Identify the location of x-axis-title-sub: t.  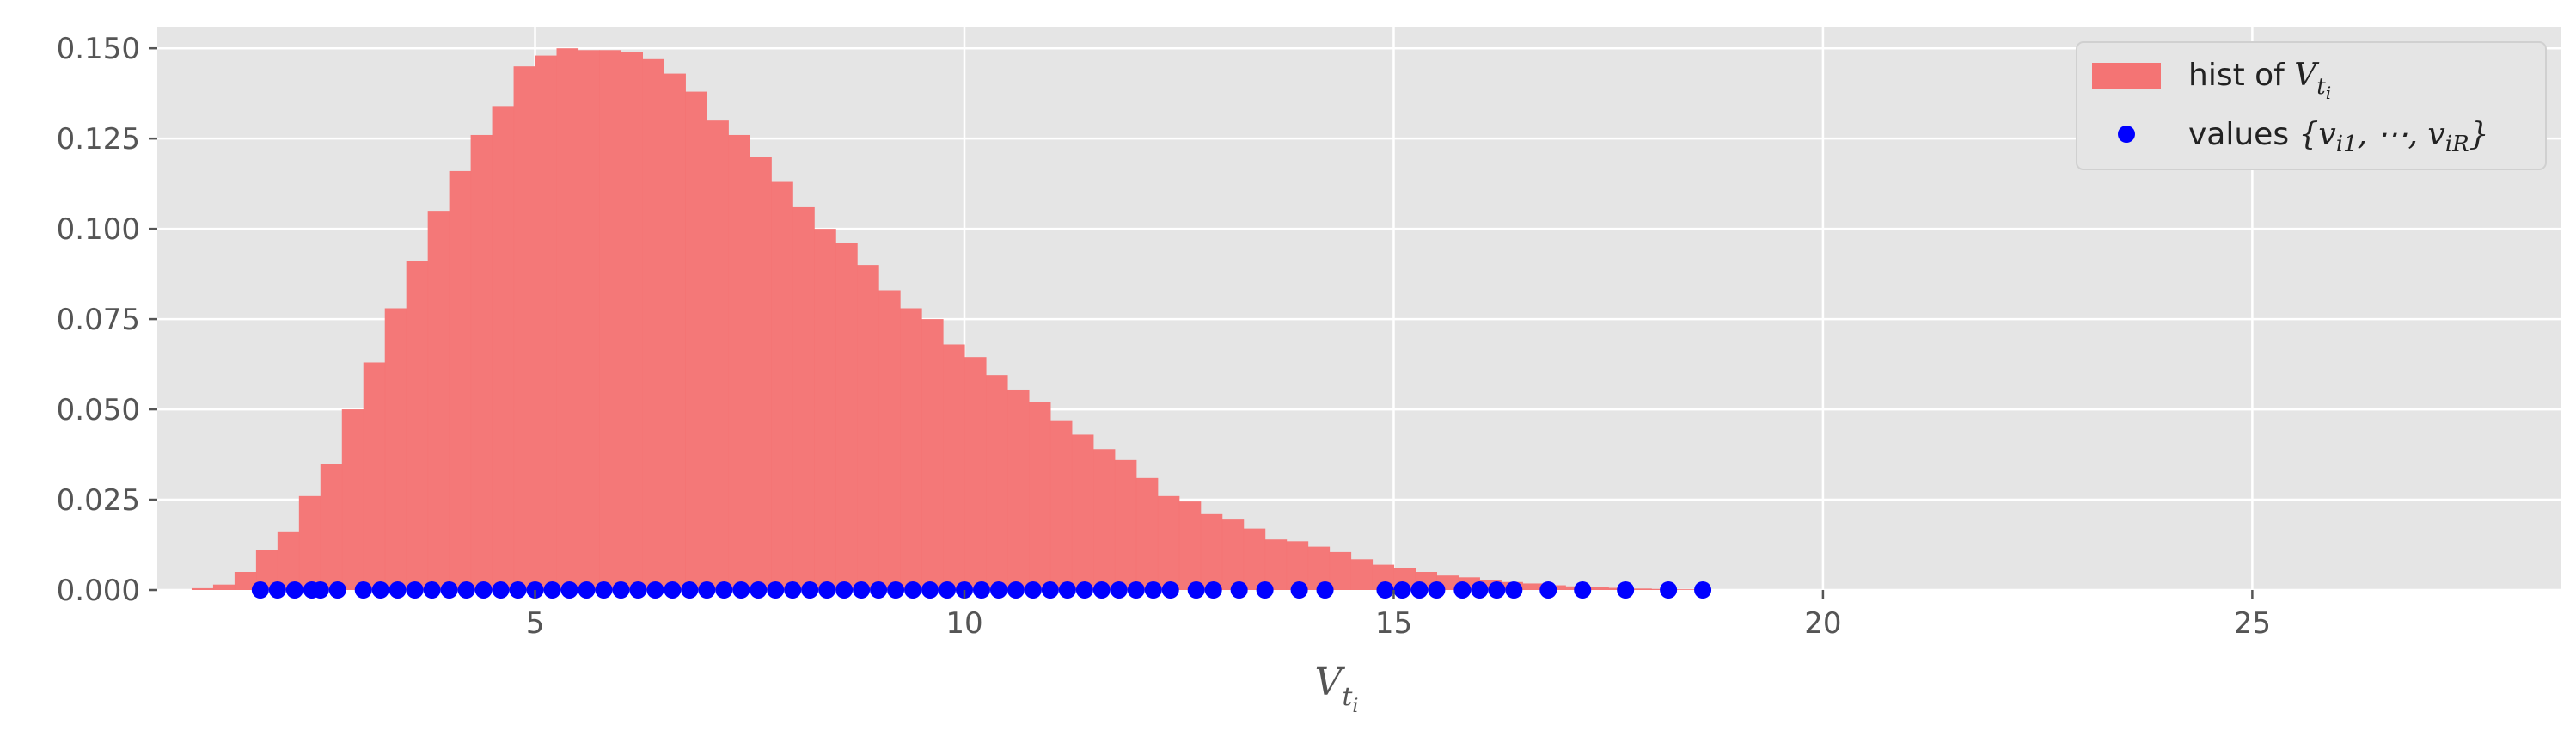
(1347, 697).